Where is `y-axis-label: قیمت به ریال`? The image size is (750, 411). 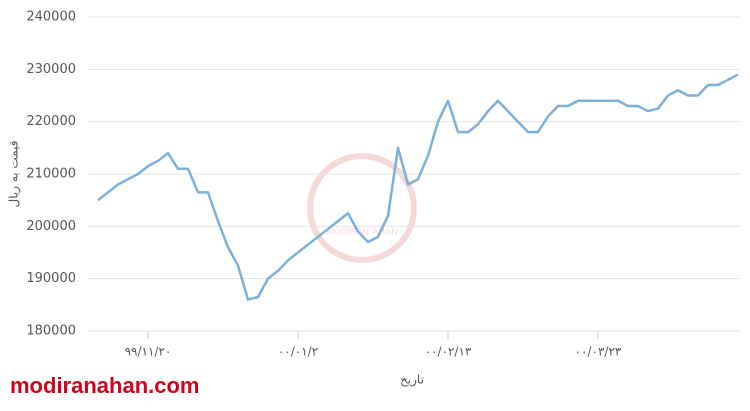 y-axis-label: قیمت به ریال is located at coordinates (14, 174).